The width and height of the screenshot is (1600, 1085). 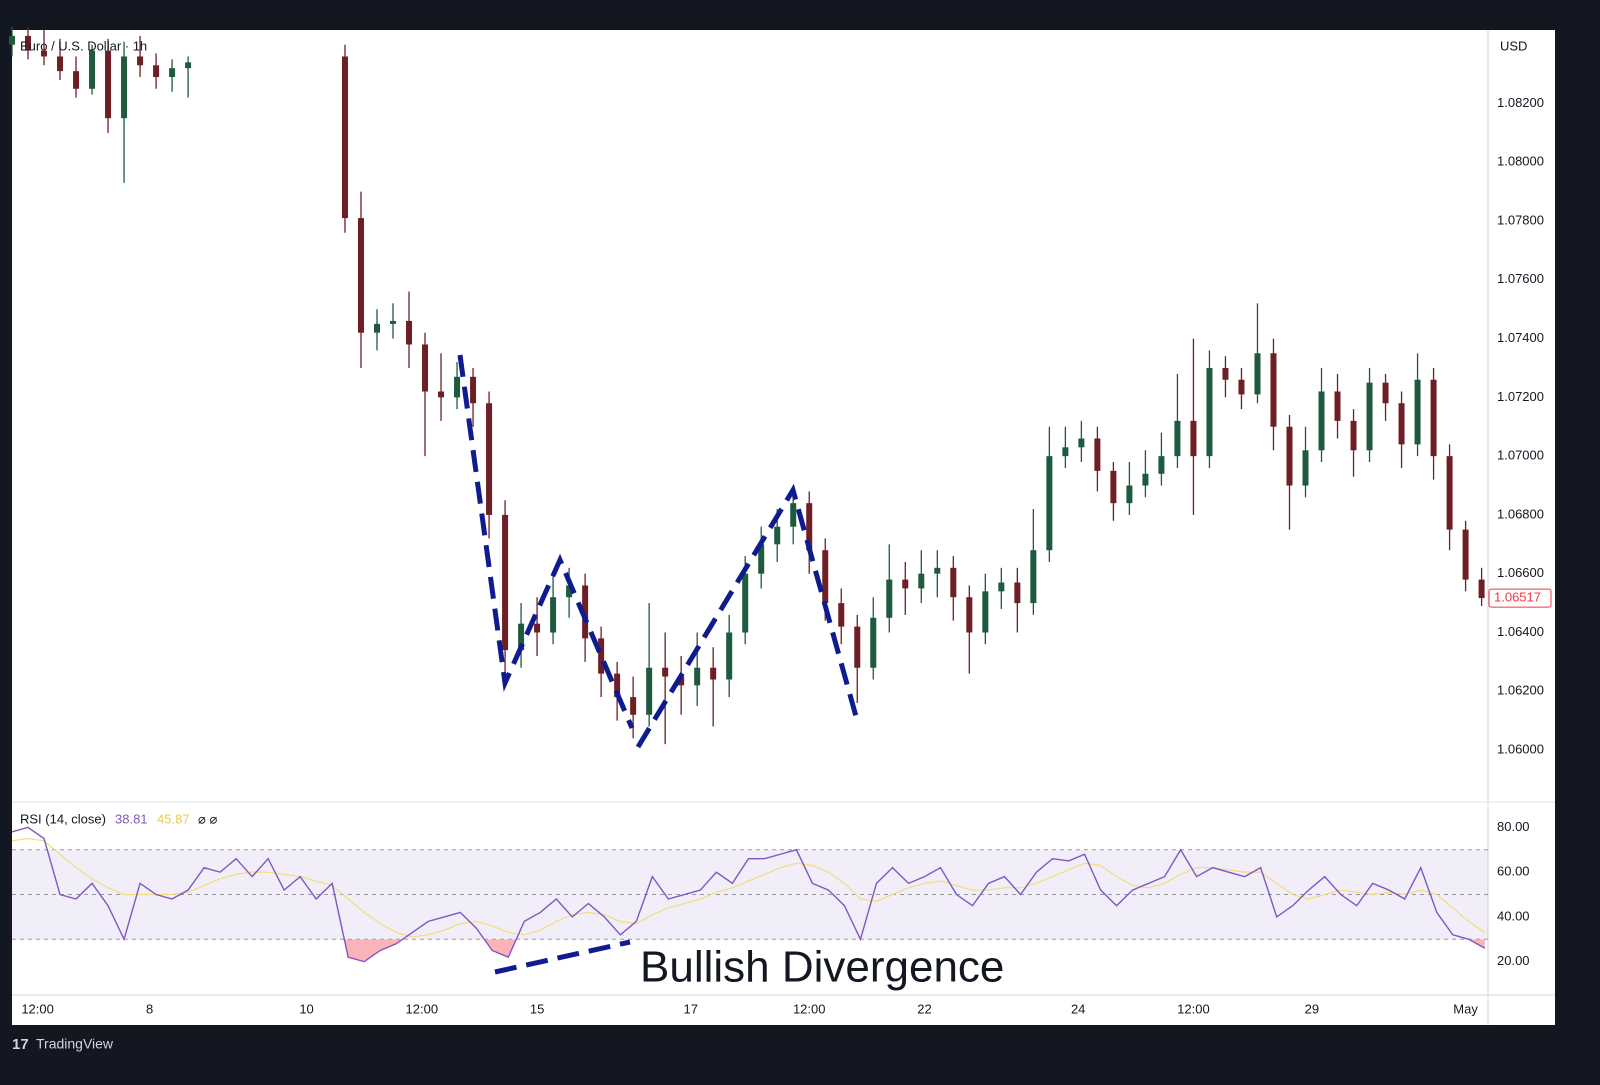 I want to click on y-tick-label: 1.06400, so click(x=1520, y=631).